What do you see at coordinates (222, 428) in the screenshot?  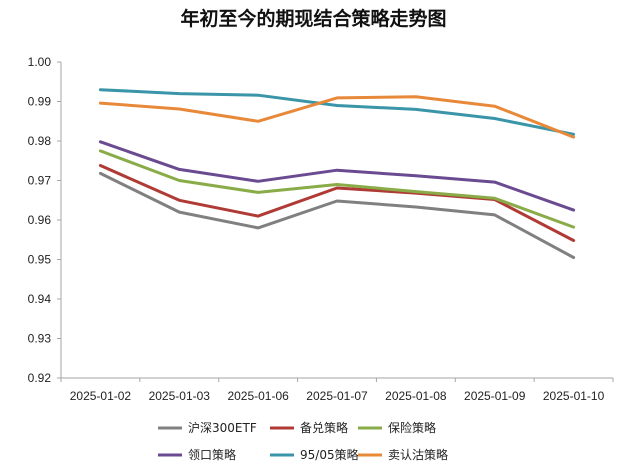 I see `legend-label: 沪深300ETF` at bounding box center [222, 428].